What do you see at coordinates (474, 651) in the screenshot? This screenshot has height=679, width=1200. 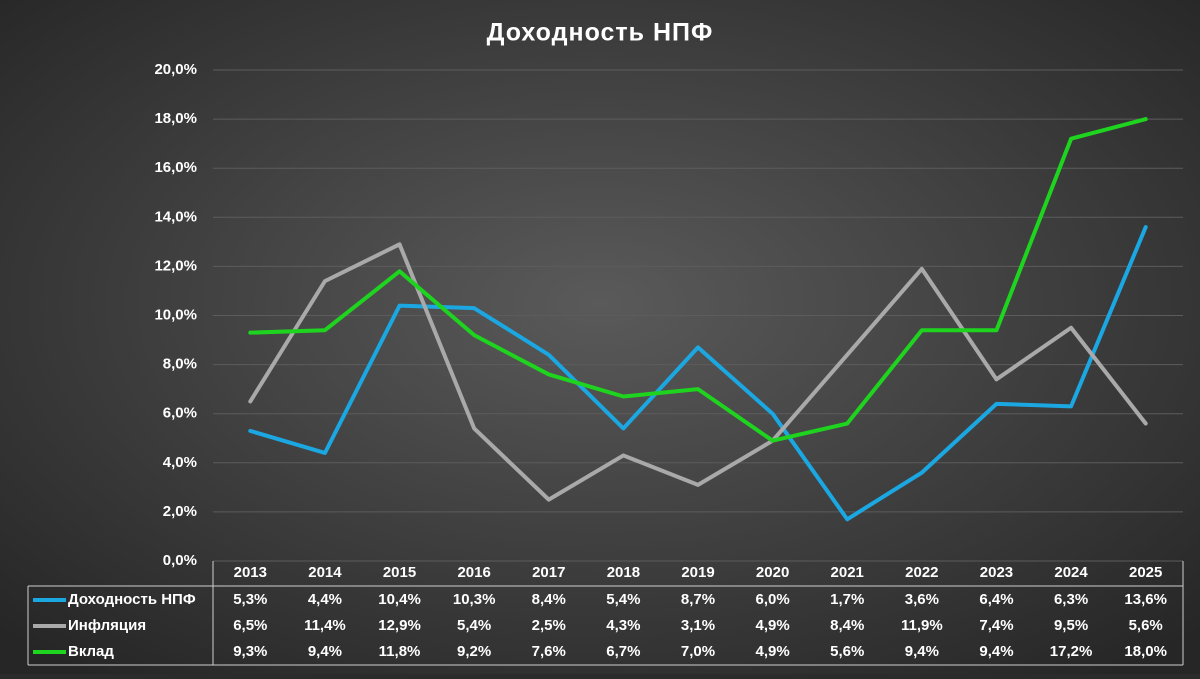 I see `table-cell: 9,2%` at bounding box center [474, 651].